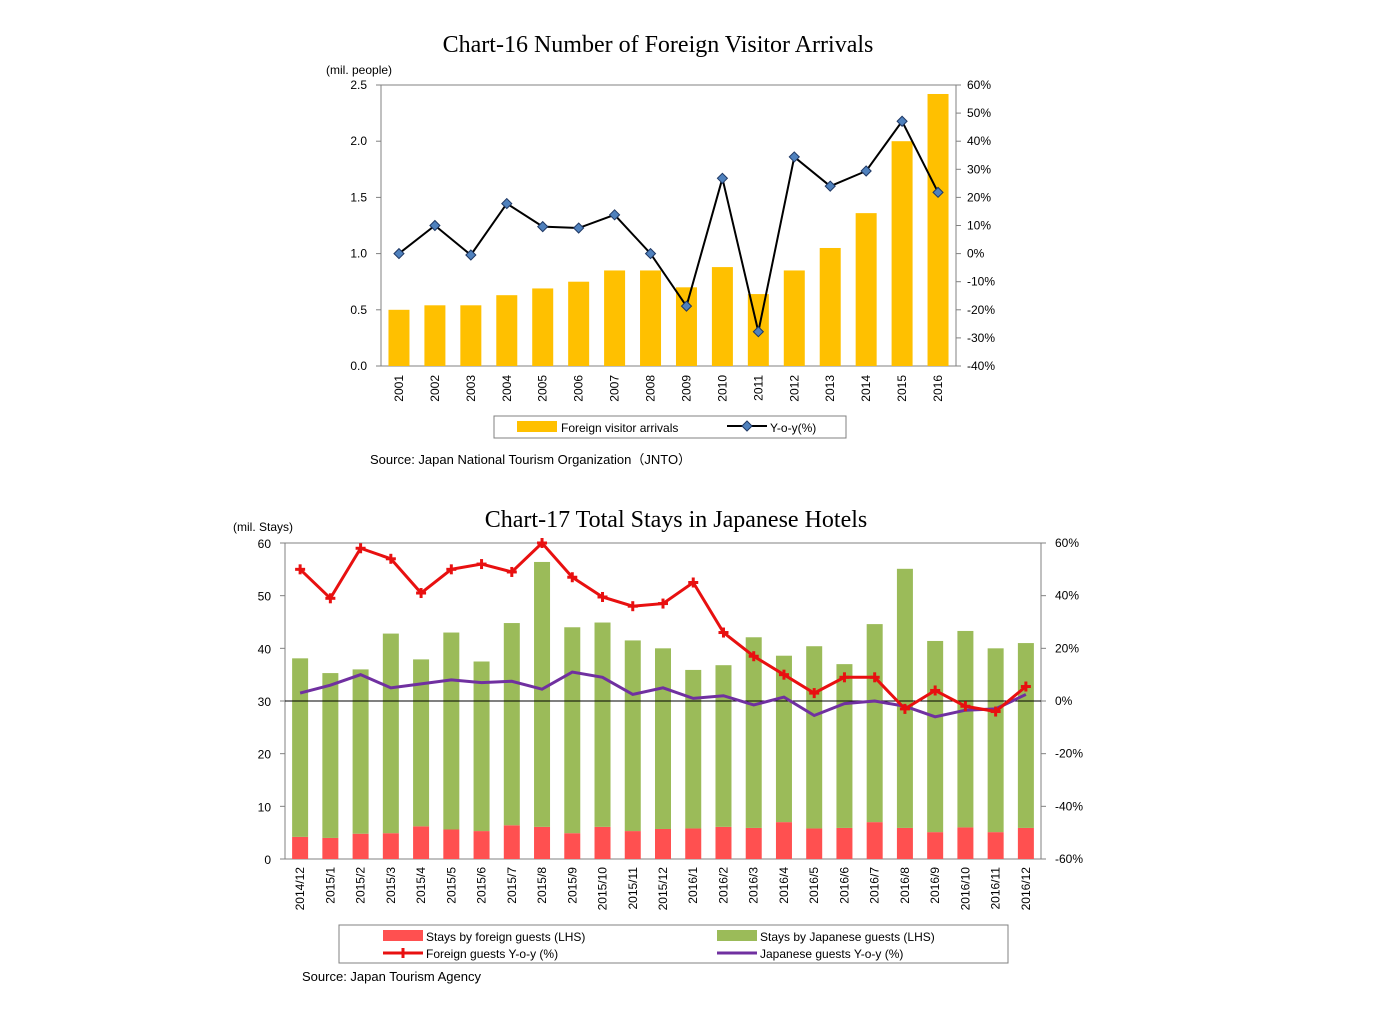 The image size is (1389, 1012). What do you see at coordinates (784, 885) in the screenshot?
I see `chart17-x-tick-label: 2016/4` at bounding box center [784, 885].